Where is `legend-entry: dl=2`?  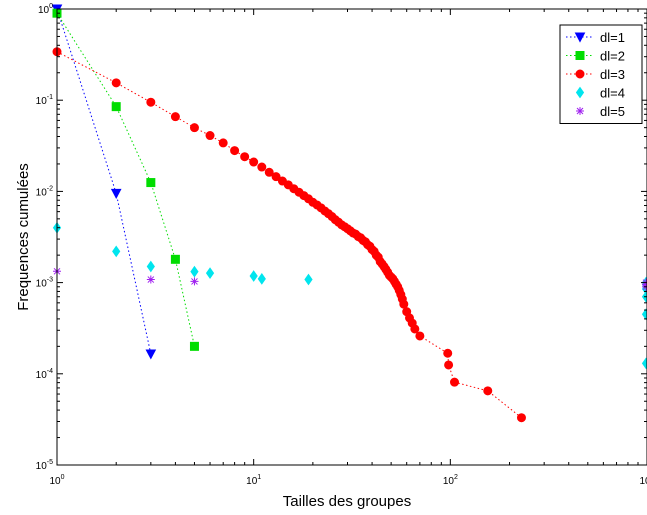 legend-entry: dl=2 is located at coordinates (595, 56).